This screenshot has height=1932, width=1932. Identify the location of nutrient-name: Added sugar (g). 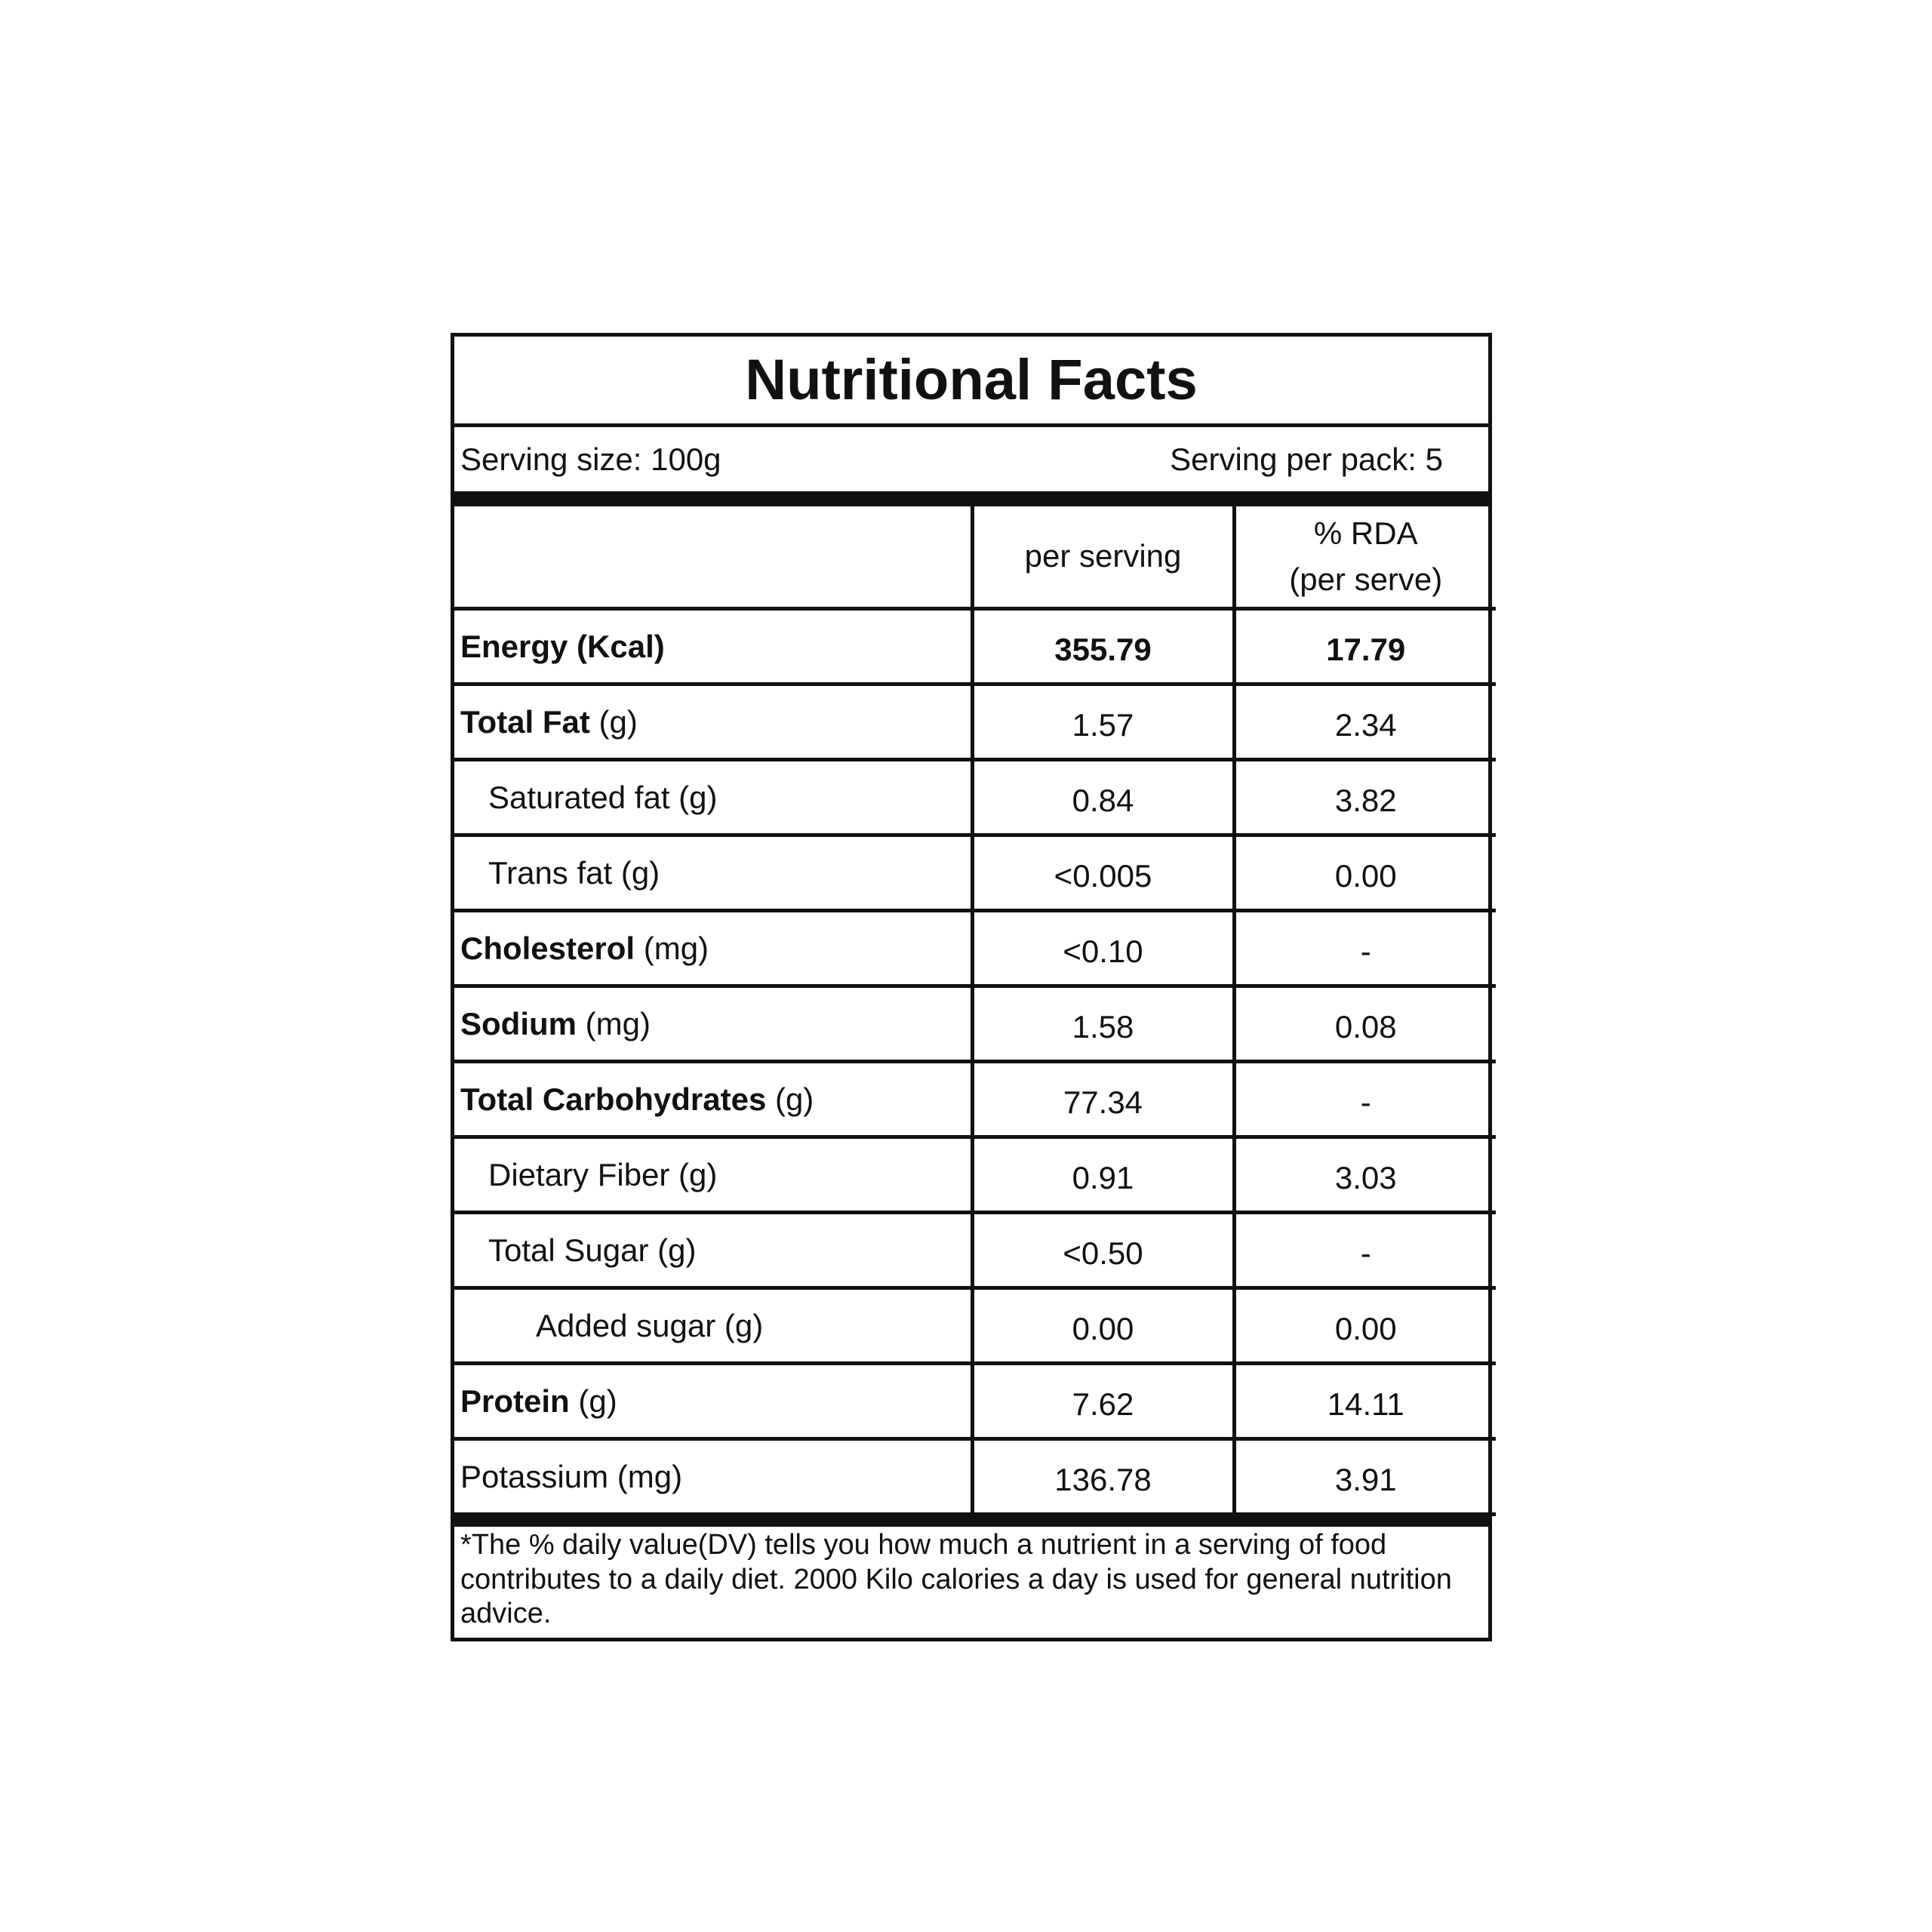
(714, 1325).